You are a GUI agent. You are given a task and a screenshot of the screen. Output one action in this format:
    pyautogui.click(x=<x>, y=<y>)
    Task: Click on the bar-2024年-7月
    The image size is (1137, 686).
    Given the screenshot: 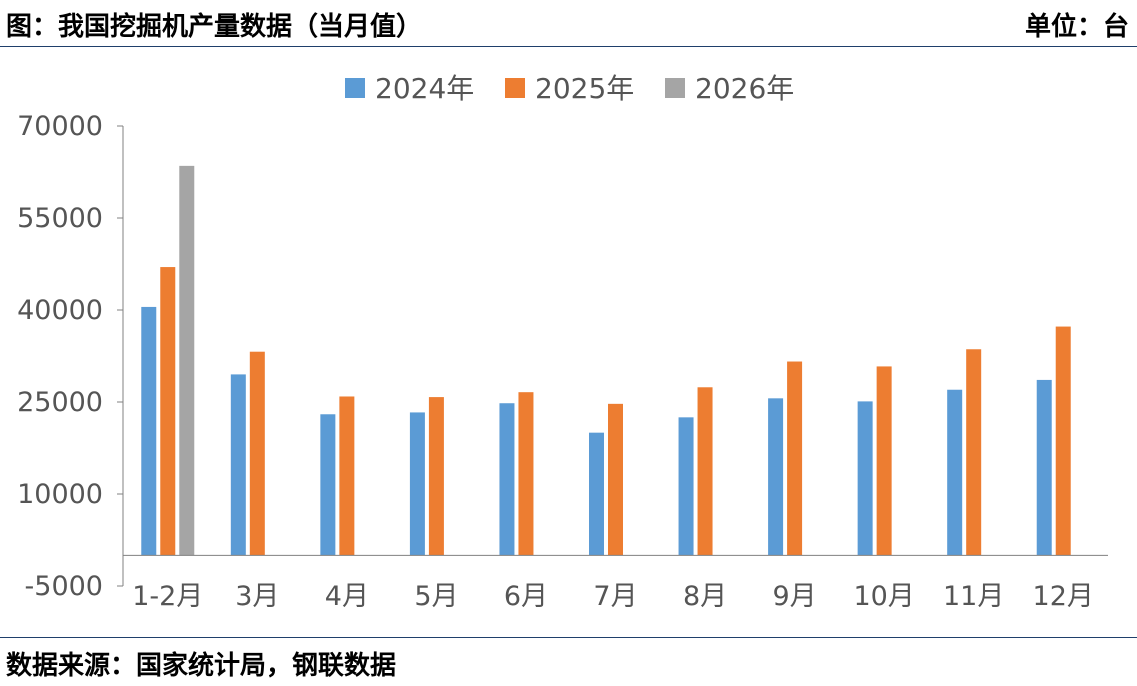 What is the action you would take?
    pyautogui.click(x=596, y=494)
    